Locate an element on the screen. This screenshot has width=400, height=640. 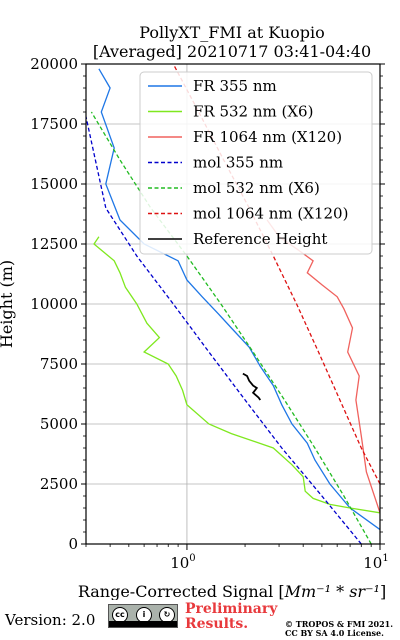
x-tick-exponent: 0 is located at coordinates (192, 558).